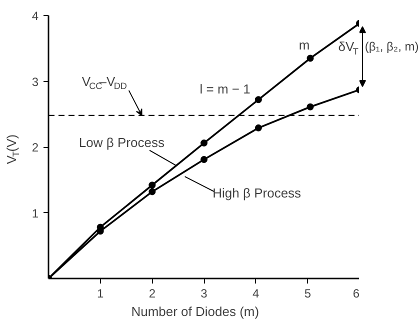 The image size is (419, 322). I want to click on y-tick-label: 3, so click(35, 81).